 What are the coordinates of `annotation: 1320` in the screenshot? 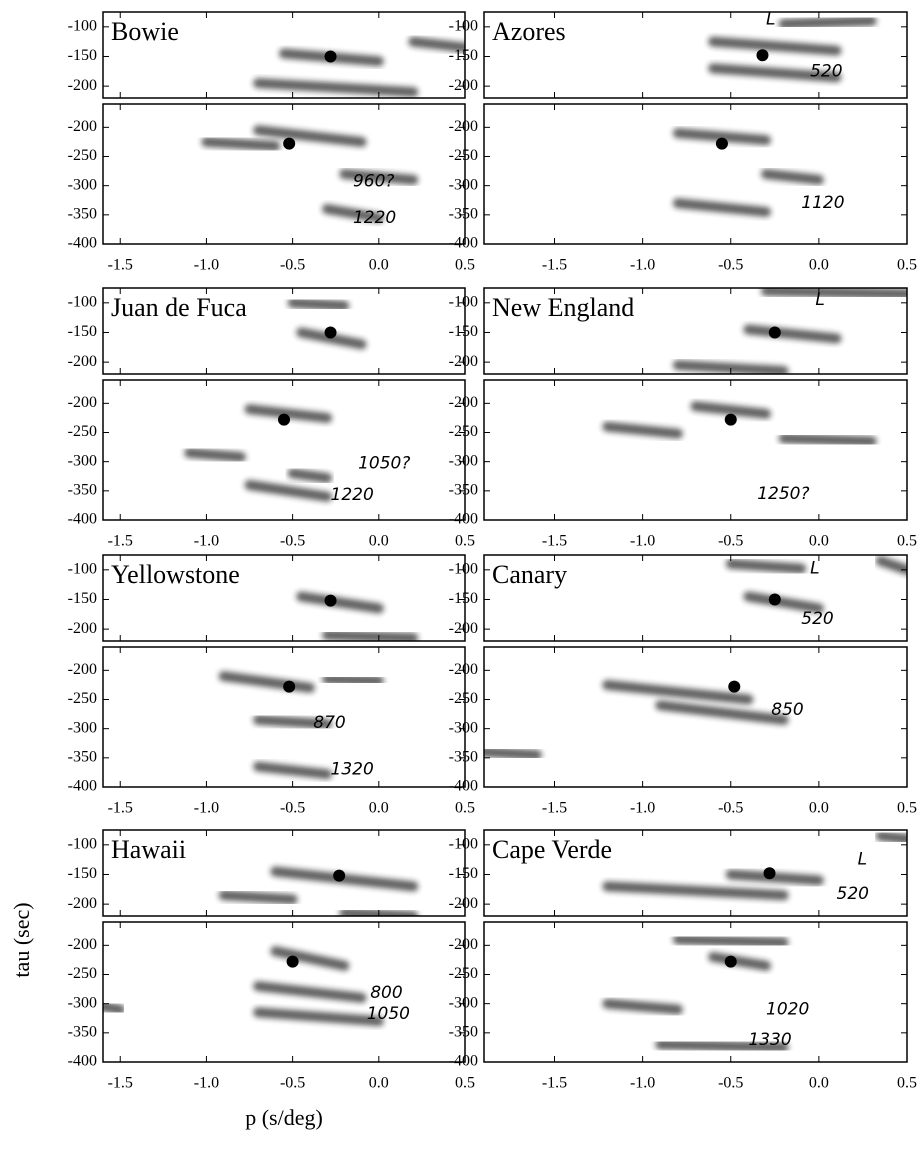 It's located at (352, 770).